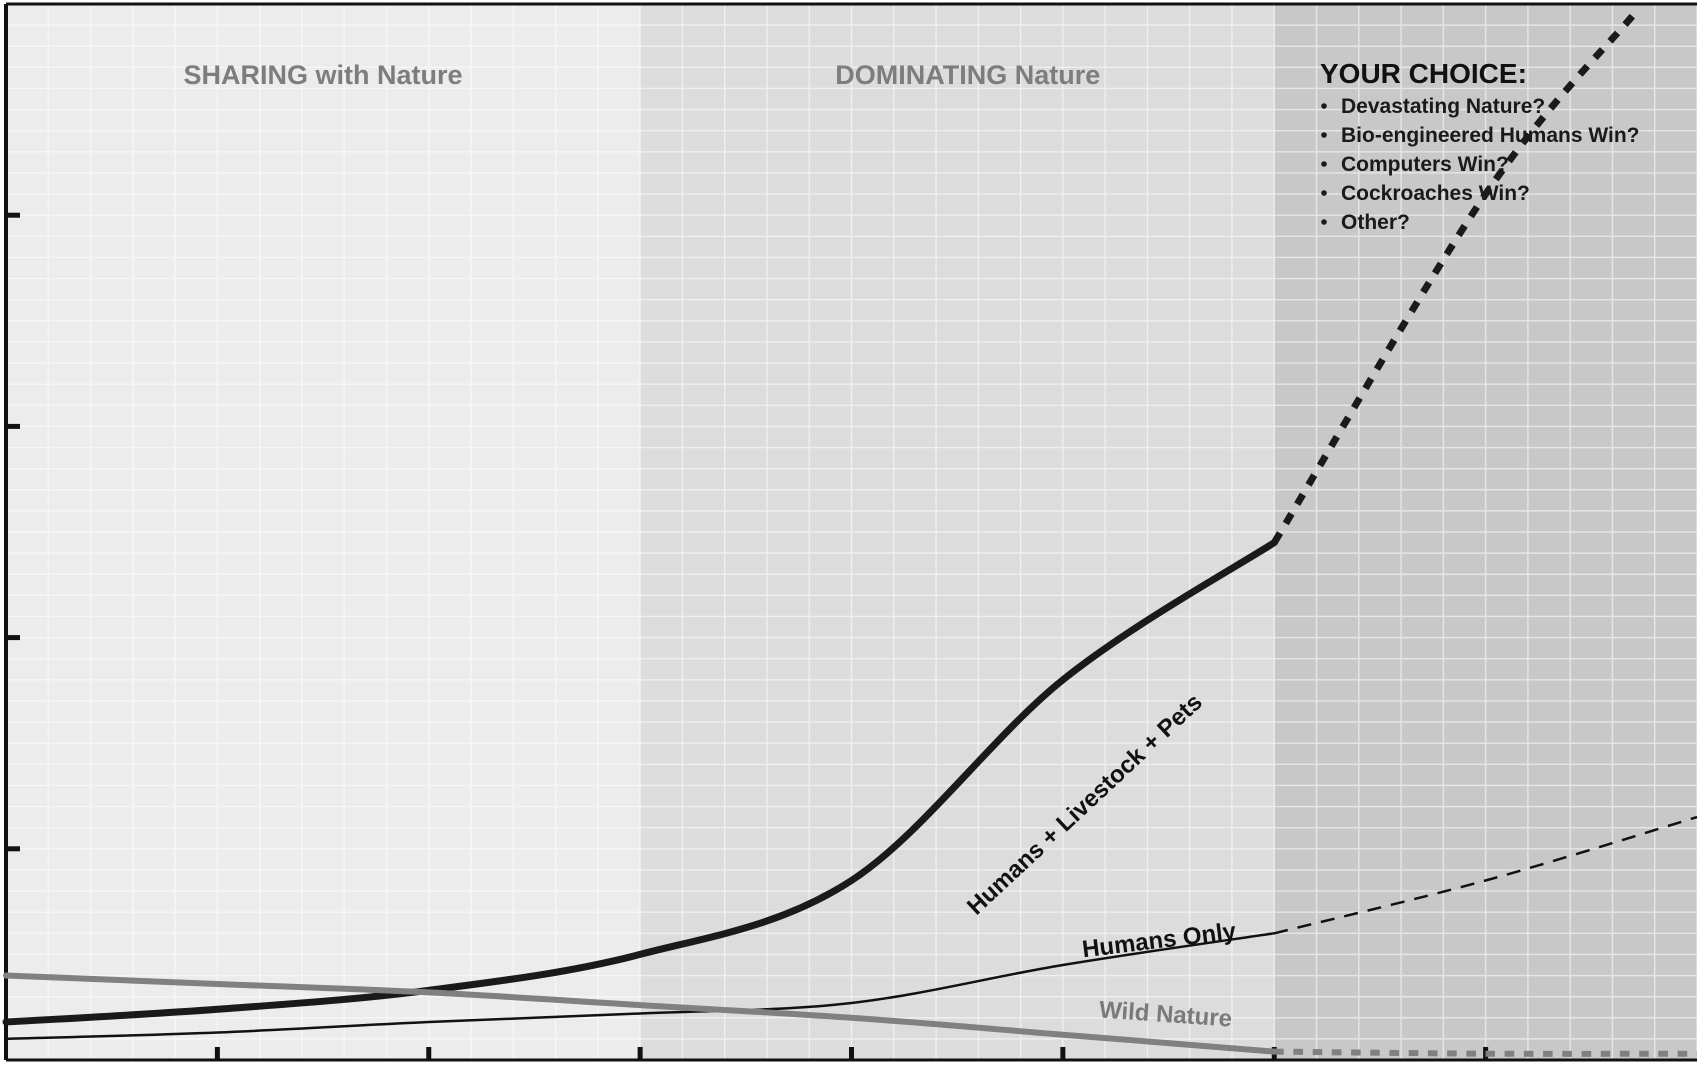 This screenshot has height=1067, width=1703. What do you see at coordinates (1425, 164) in the screenshot?
I see `choice-item: Computers Win?` at bounding box center [1425, 164].